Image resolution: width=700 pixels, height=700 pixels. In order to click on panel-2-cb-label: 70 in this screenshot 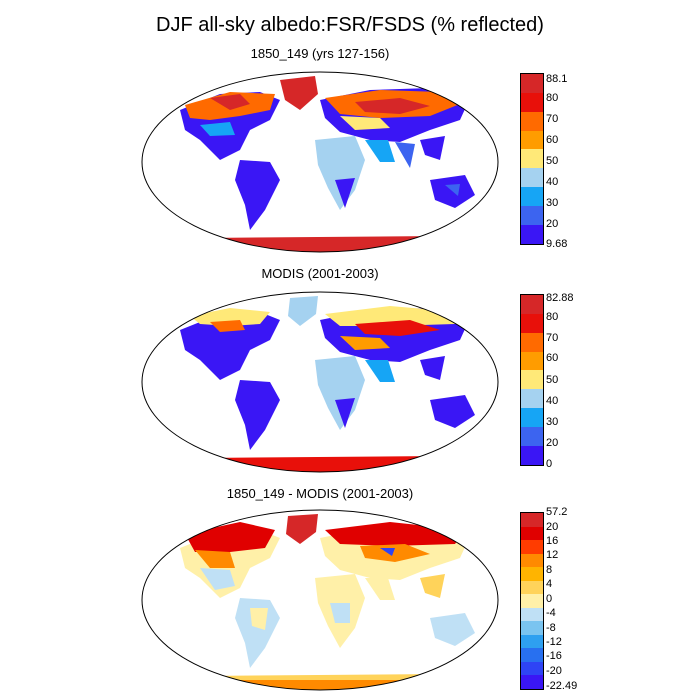, I will do `click(552, 338)`.